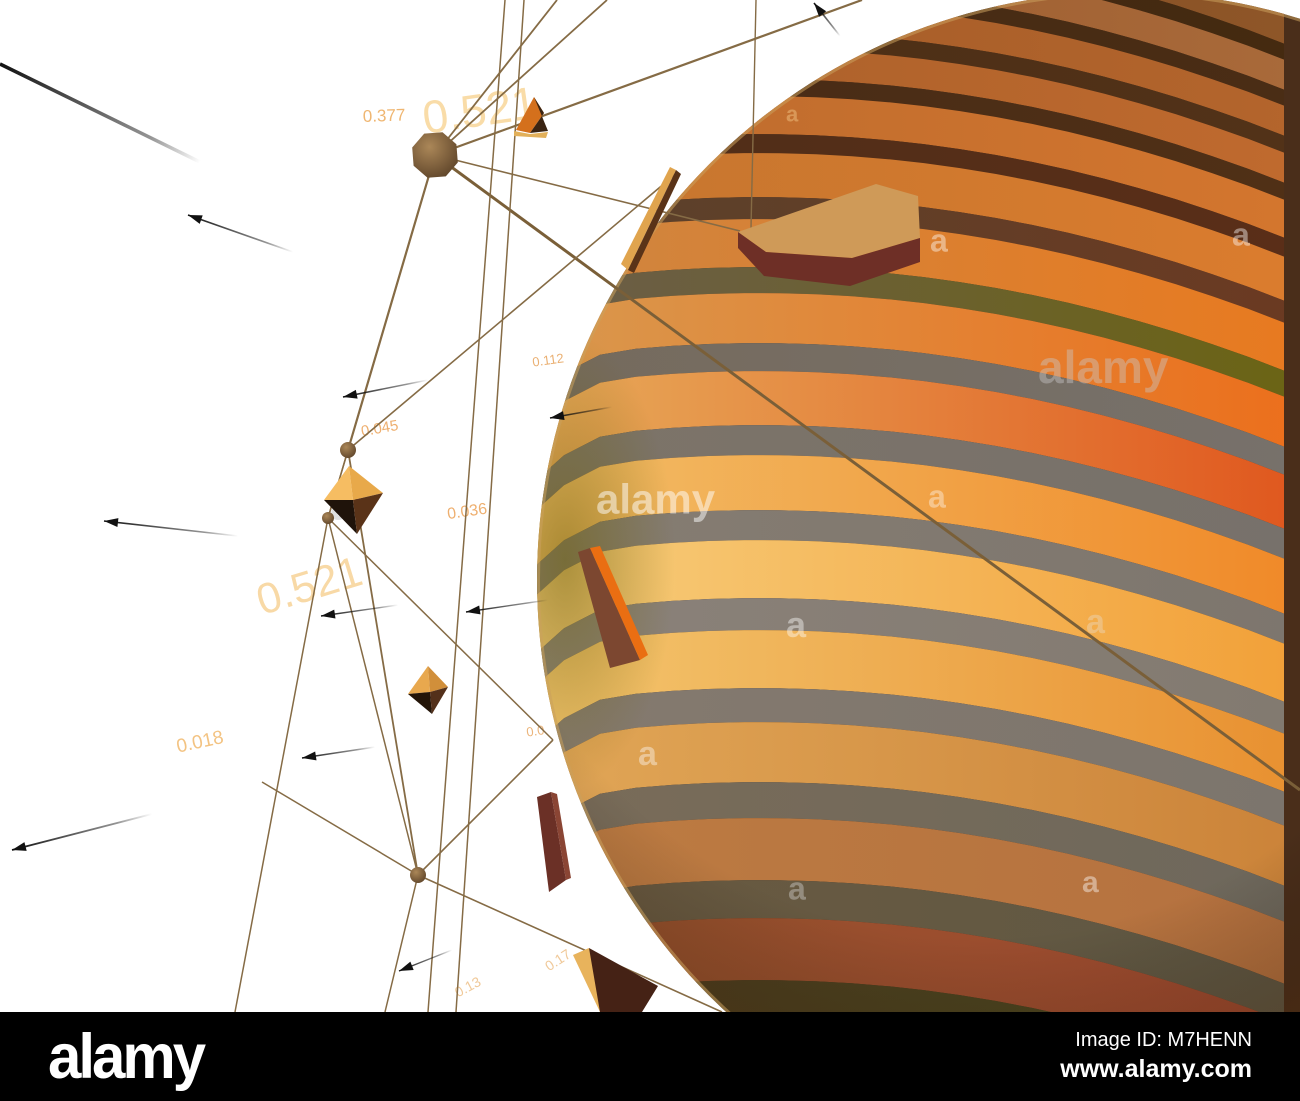 This screenshot has width=1300, height=1101. Describe the element at coordinates (531, 134) in the screenshot. I see `pyramid-base-edge` at that location.